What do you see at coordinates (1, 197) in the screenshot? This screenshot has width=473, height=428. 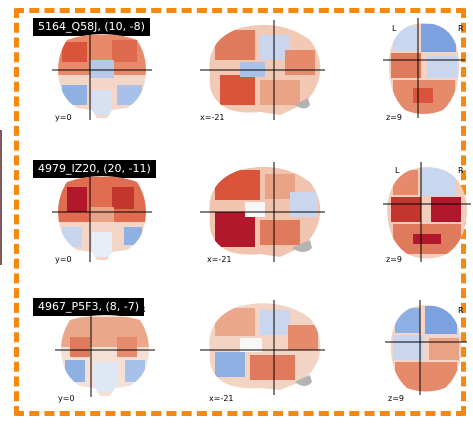 I see `left-edge-marker` at bounding box center [1, 197].